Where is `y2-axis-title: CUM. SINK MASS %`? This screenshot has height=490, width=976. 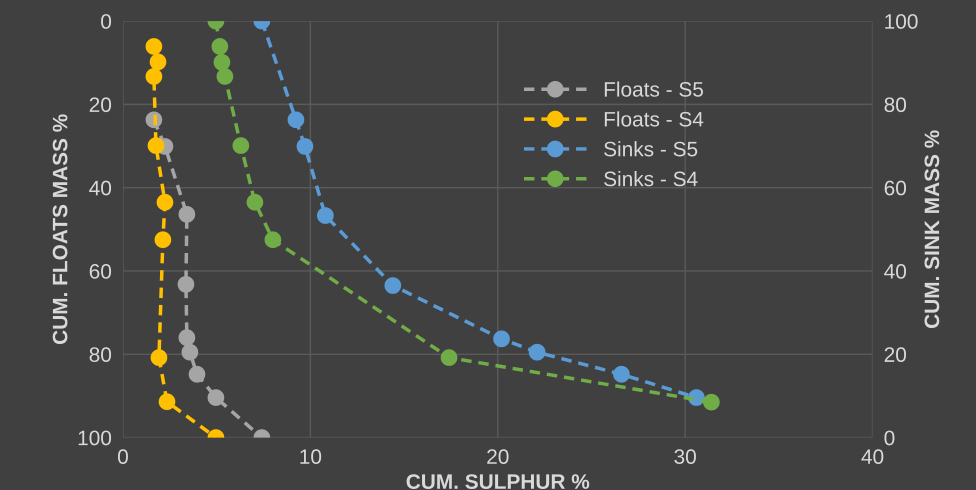
y2-axis-title: CUM. SINK MASS % is located at coordinates (932, 229).